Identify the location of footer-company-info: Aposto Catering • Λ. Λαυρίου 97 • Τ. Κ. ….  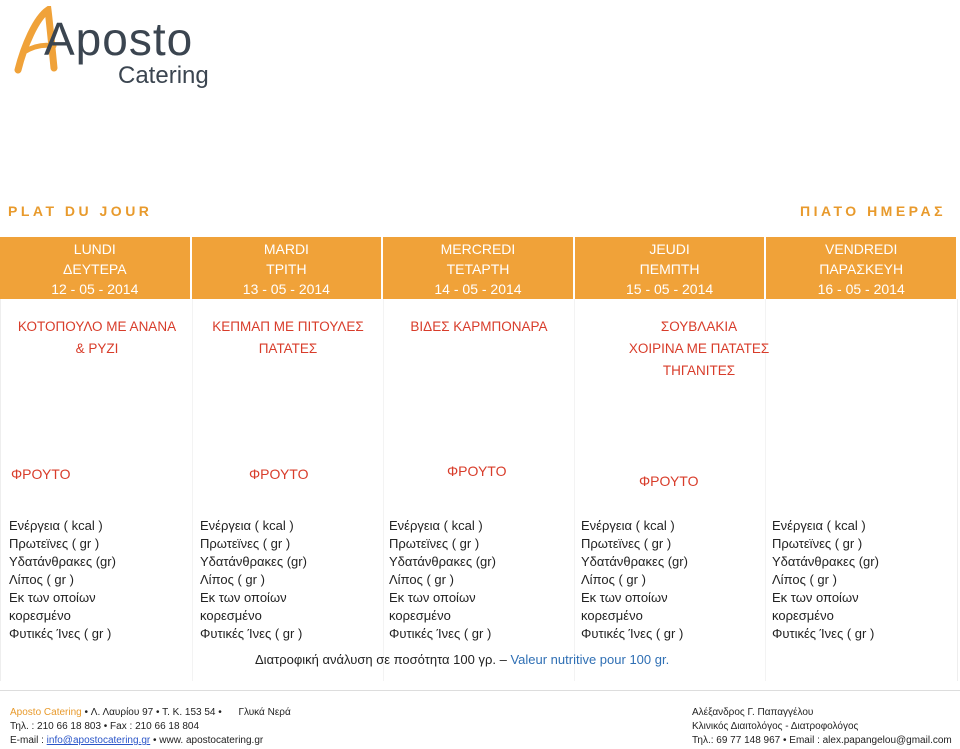
(150, 727).